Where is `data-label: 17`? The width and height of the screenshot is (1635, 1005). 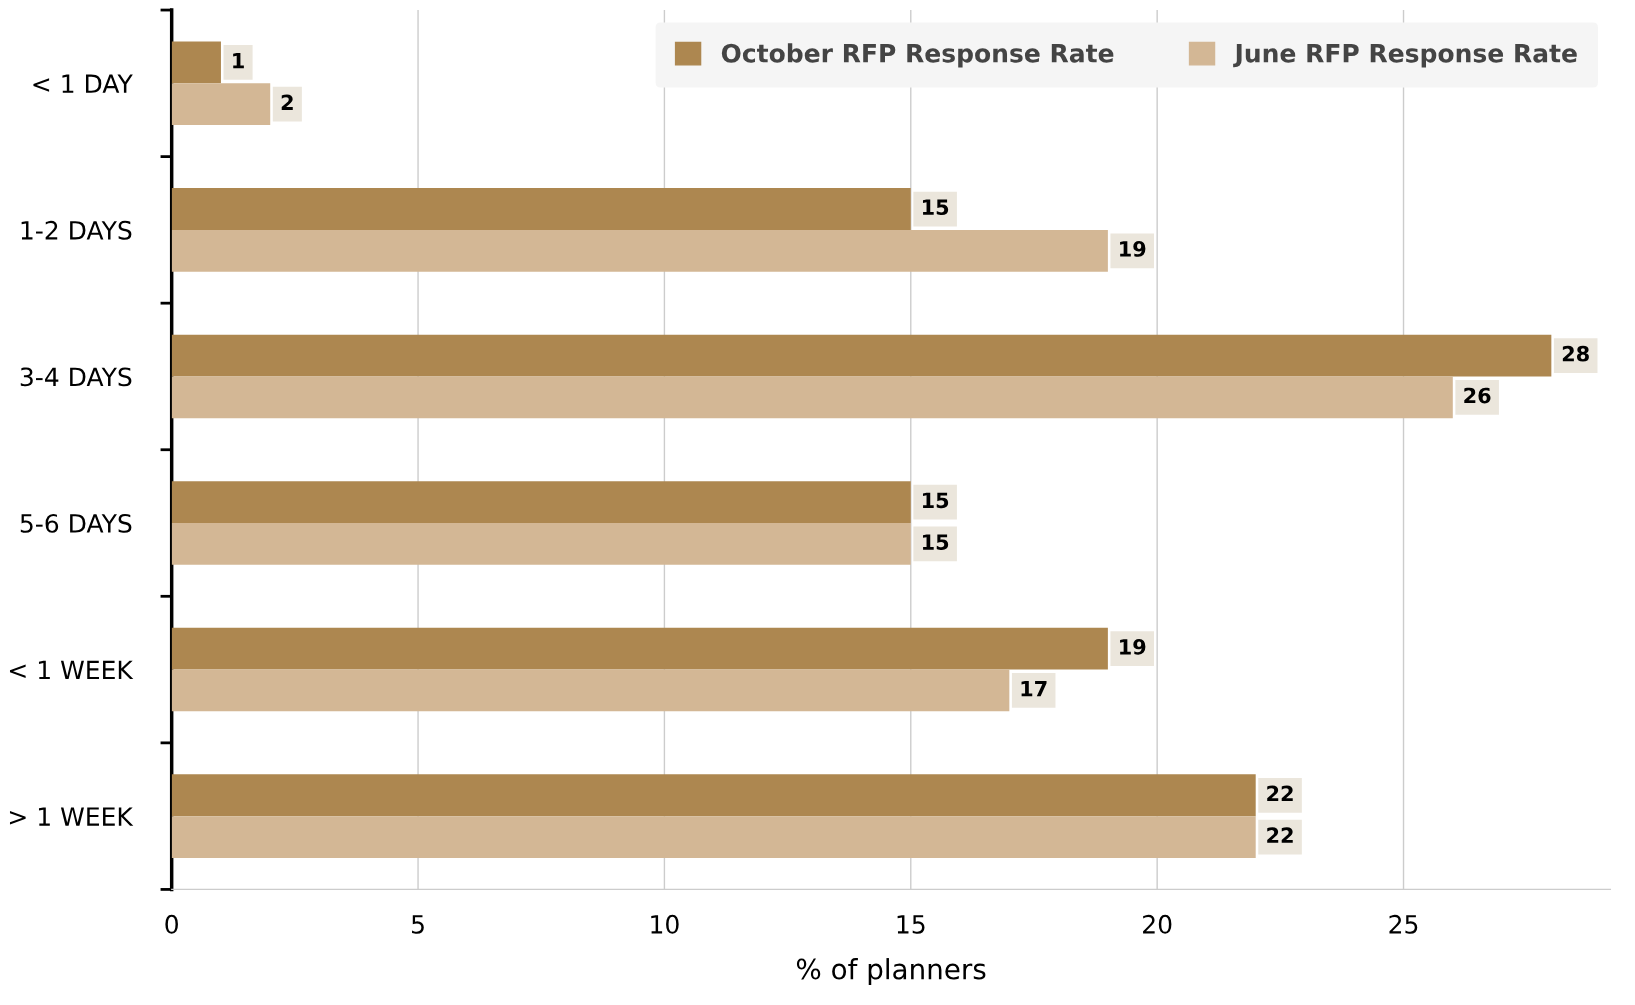 data-label: 17 is located at coordinates (1034, 689).